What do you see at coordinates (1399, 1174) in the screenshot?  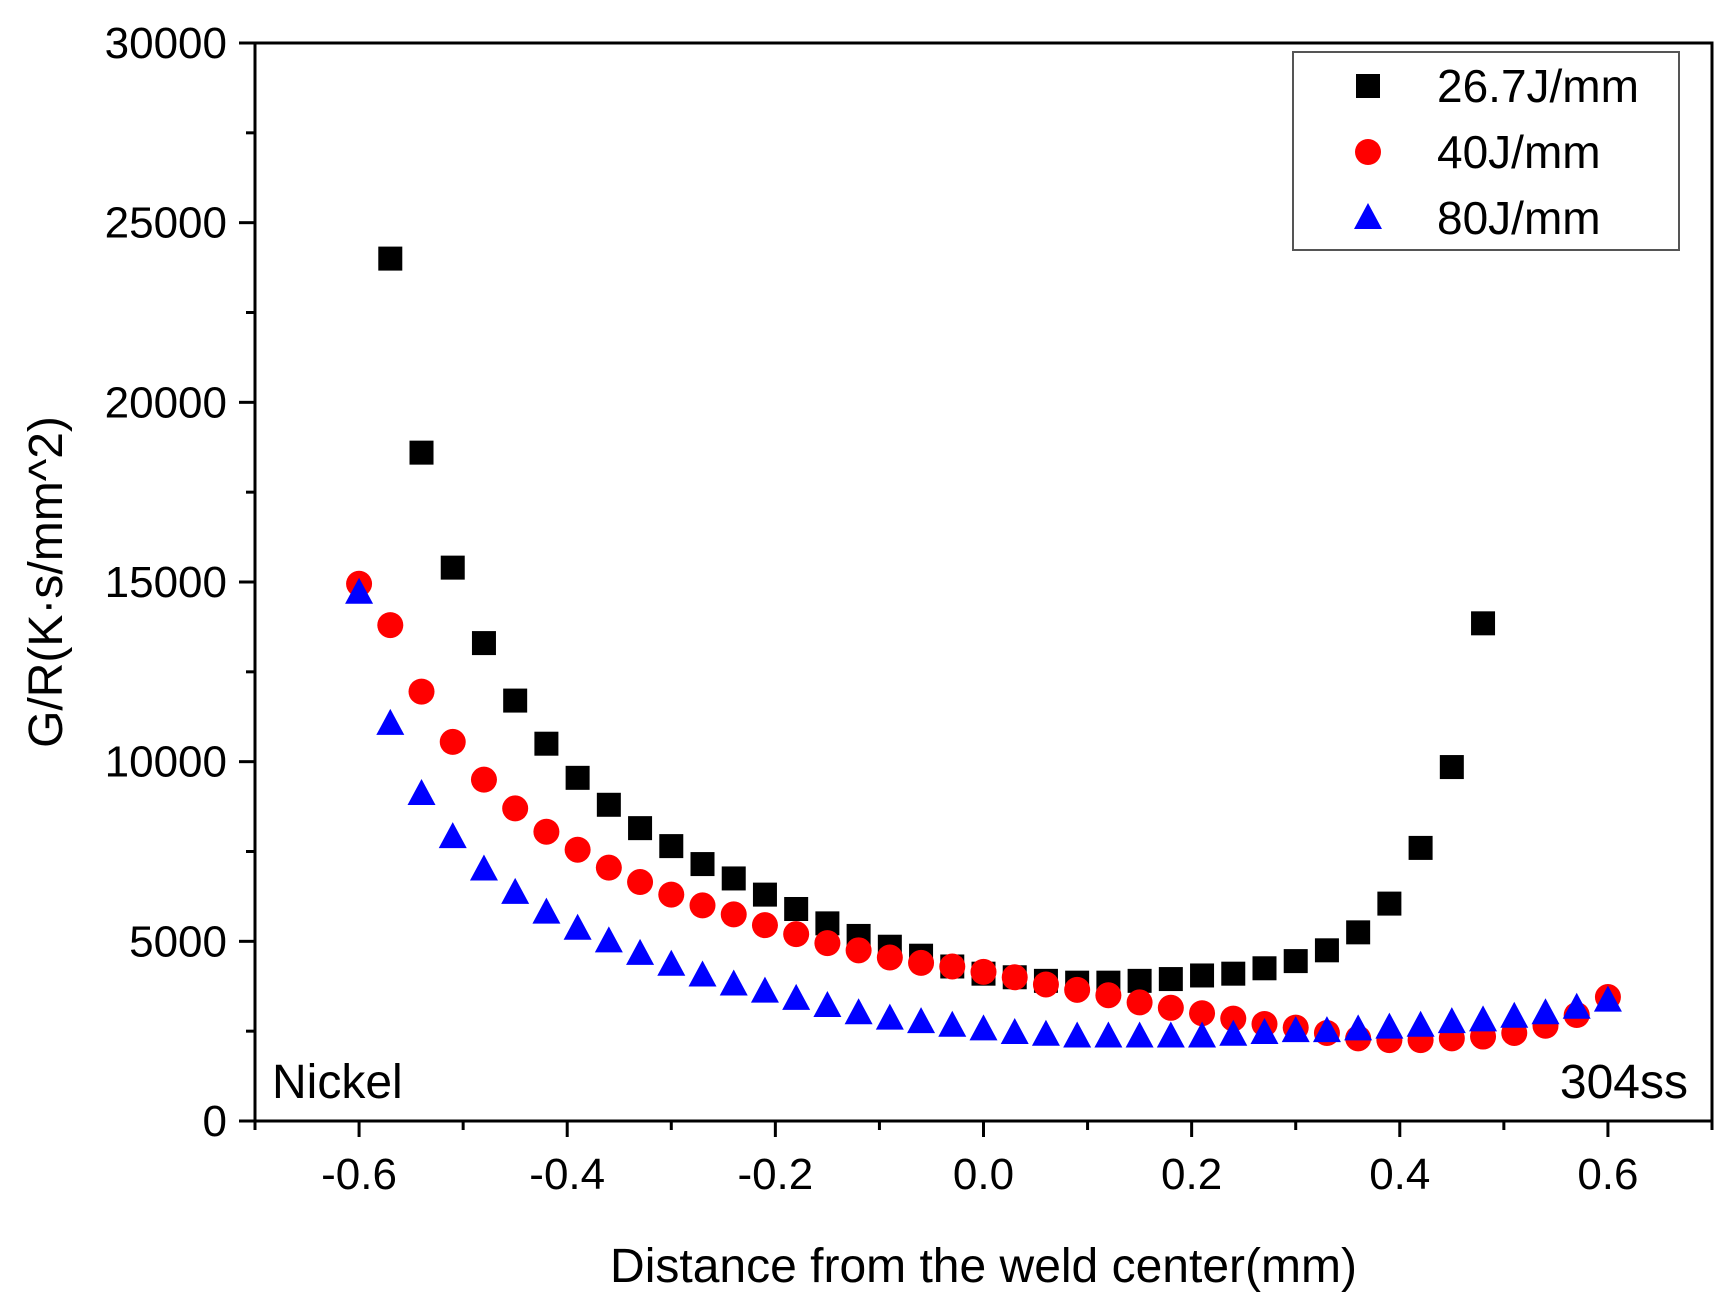 I see `x-tick-label: 0.4` at bounding box center [1399, 1174].